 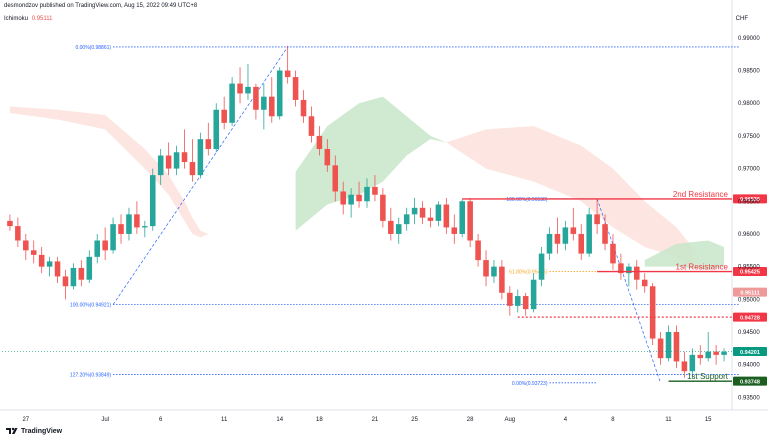 I want to click on level-label: 1st Resistance, so click(x=702, y=267).